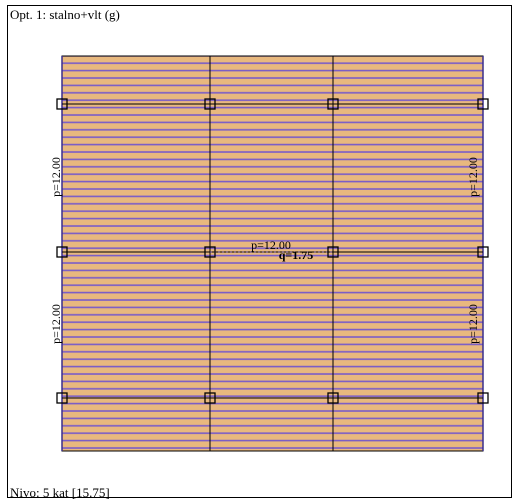  Describe the element at coordinates (60, 492) in the screenshot. I see `level-label: Nivo: 5 kat [15.75]` at that location.